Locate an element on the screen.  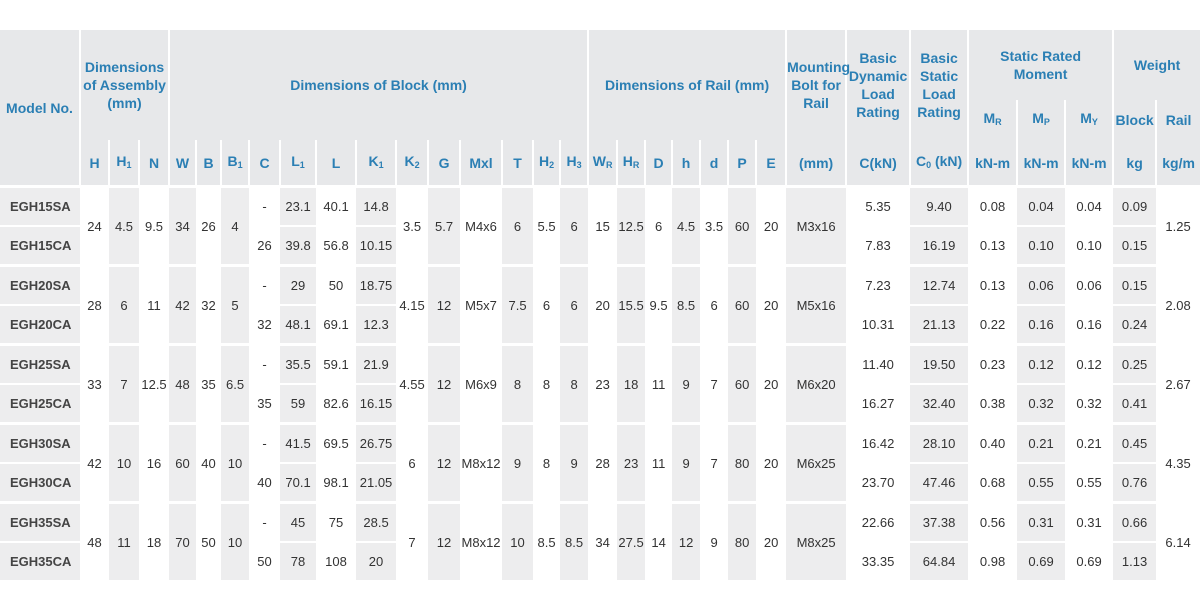
cell: 28.5 is located at coordinates (376, 522).